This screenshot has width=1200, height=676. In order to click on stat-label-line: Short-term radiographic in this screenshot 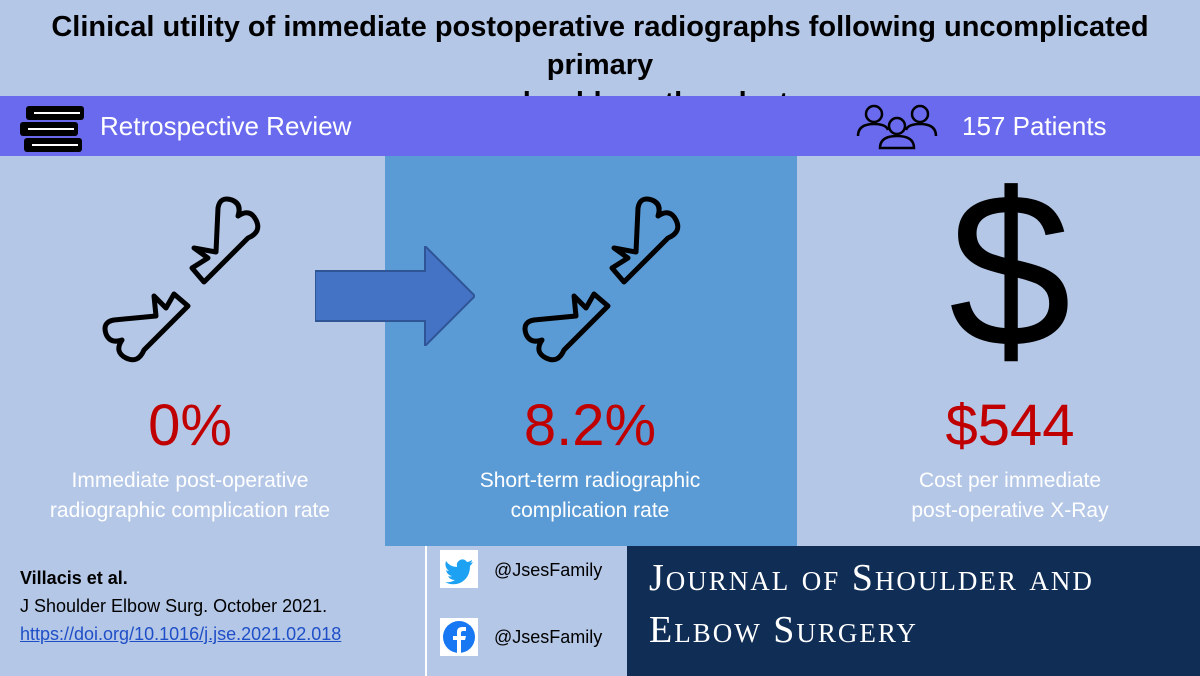, I will do `click(590, 480)`.